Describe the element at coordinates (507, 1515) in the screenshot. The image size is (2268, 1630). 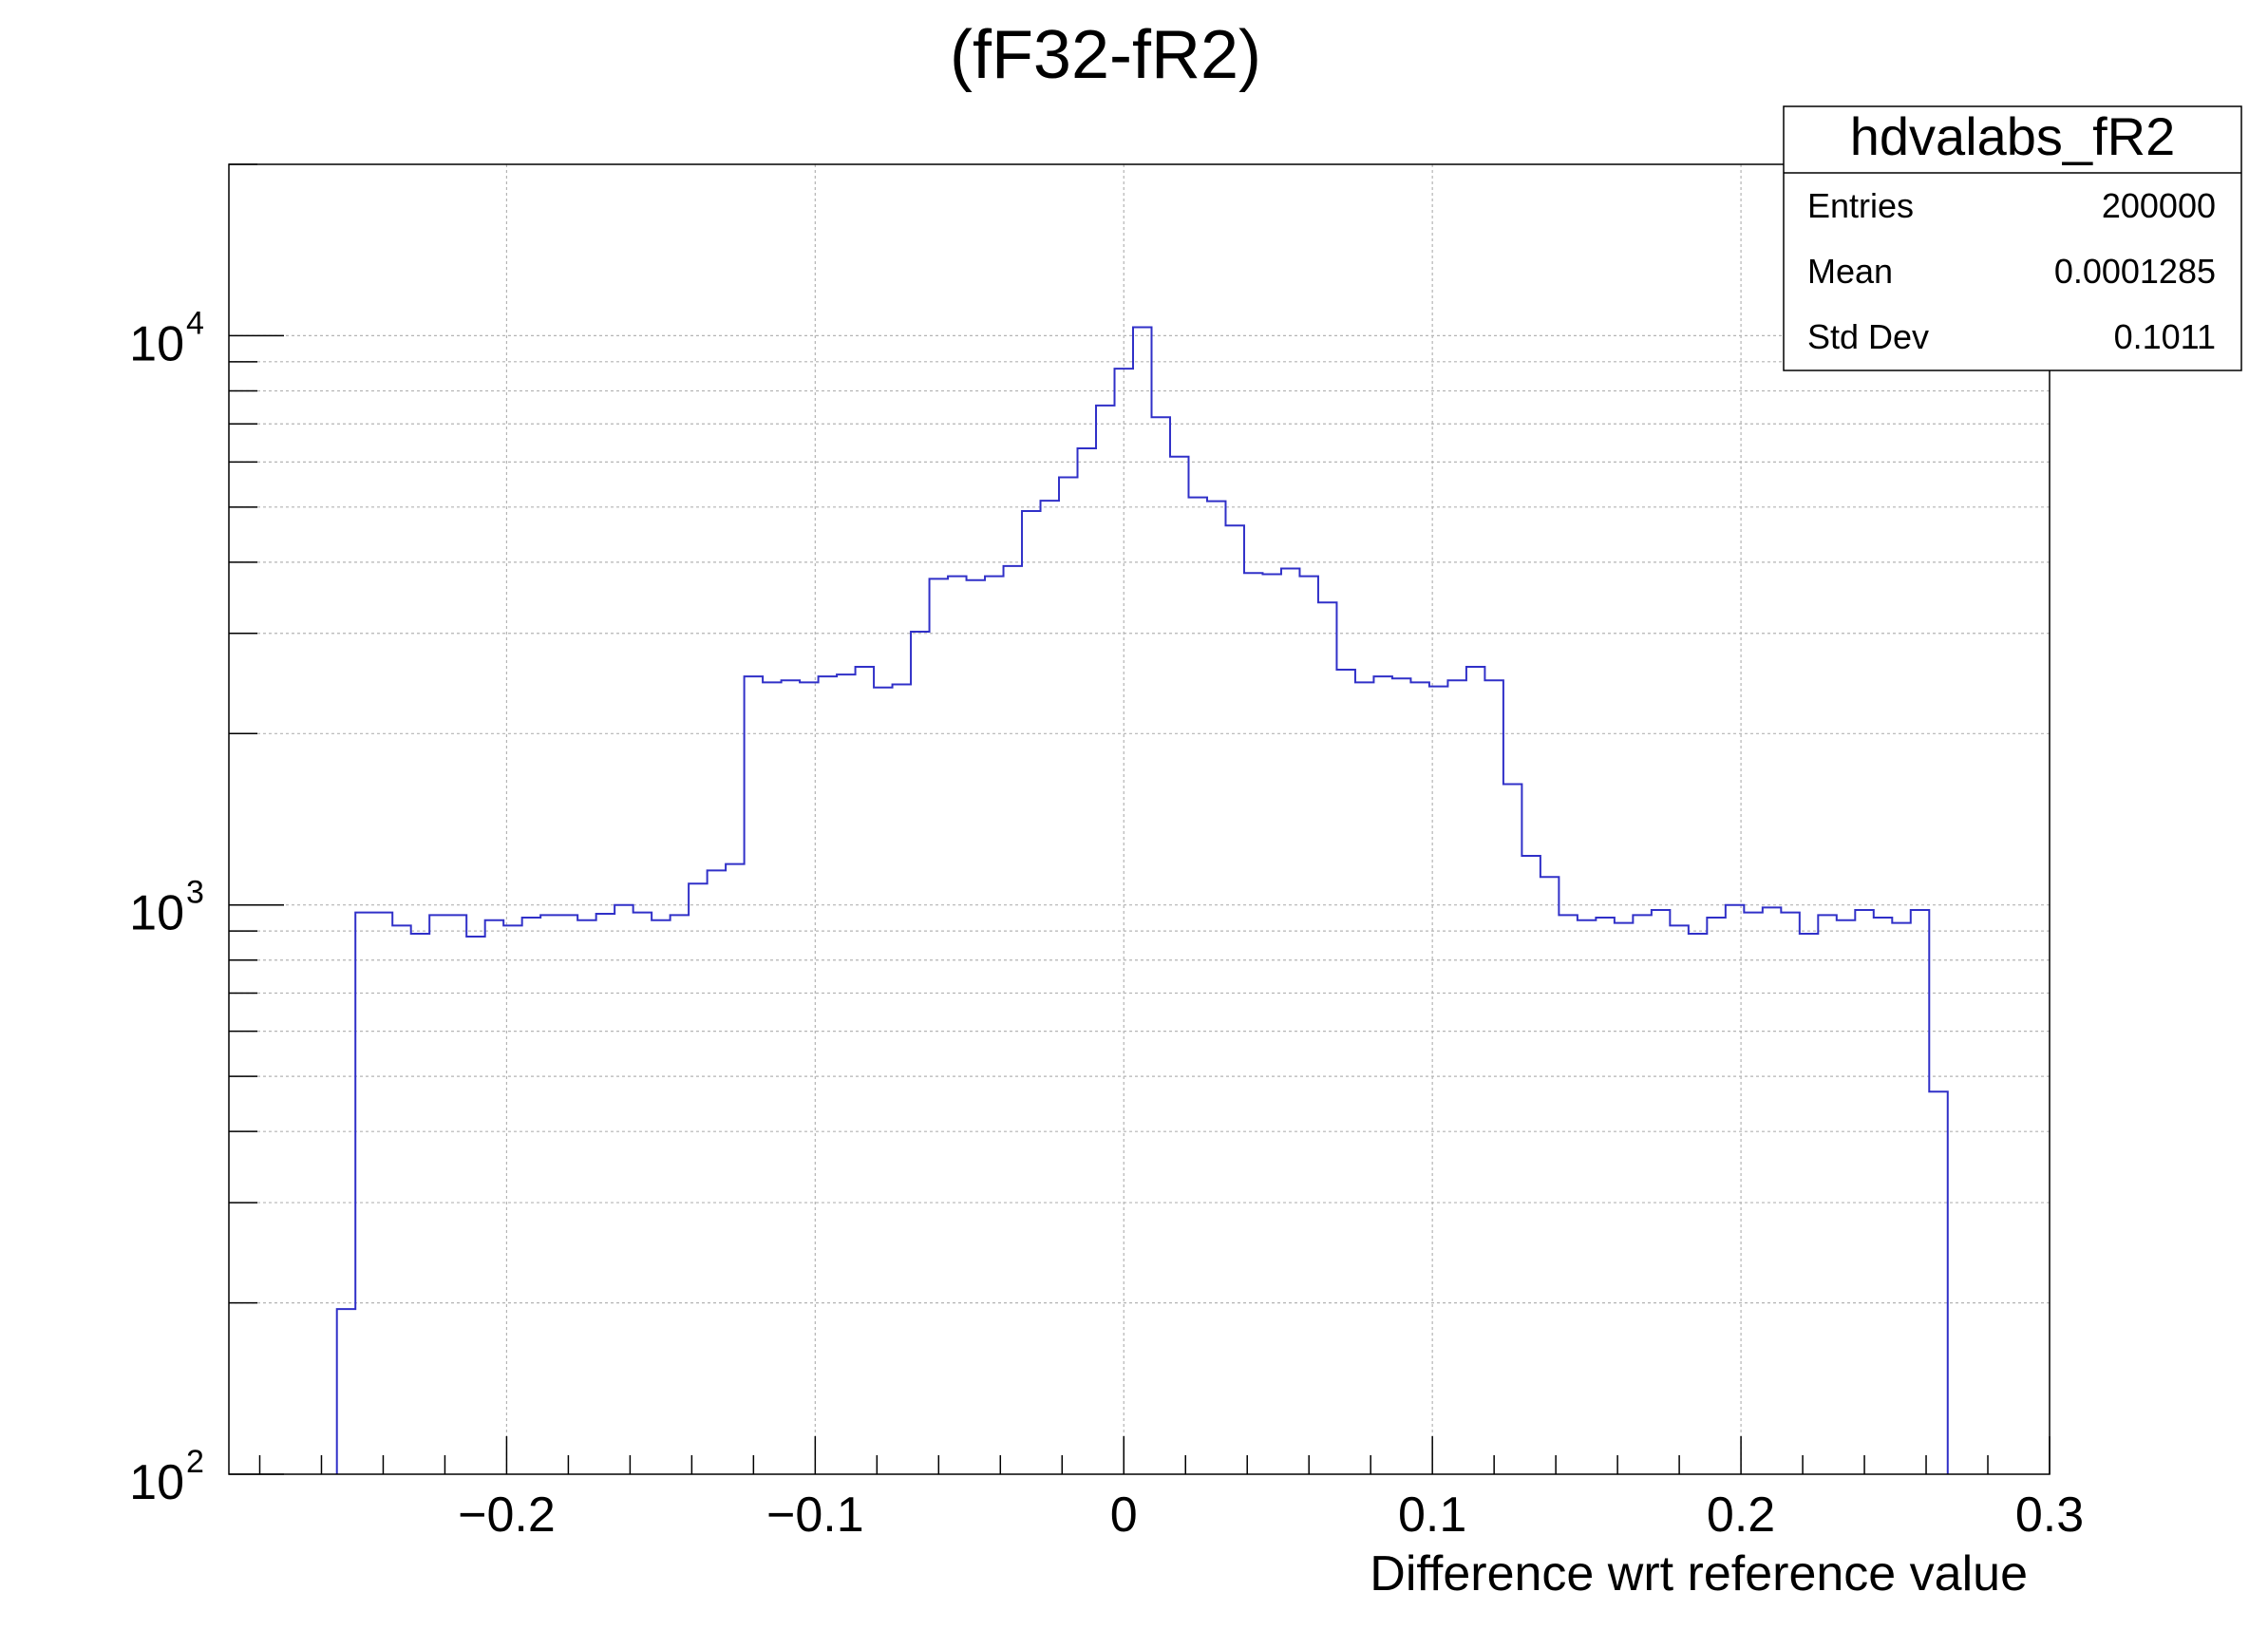
I see `x-tick-label: −0.2` at that location.